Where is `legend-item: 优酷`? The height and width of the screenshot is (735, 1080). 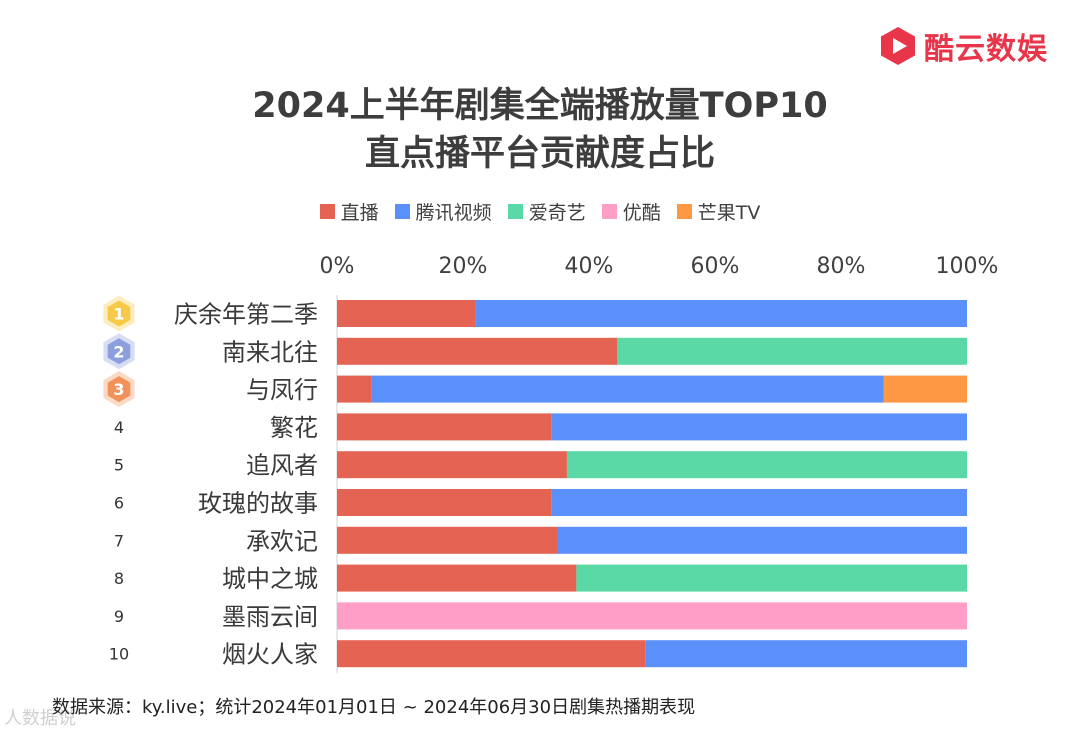 legend-item: 优酷 is located at coordinates (631, 211).